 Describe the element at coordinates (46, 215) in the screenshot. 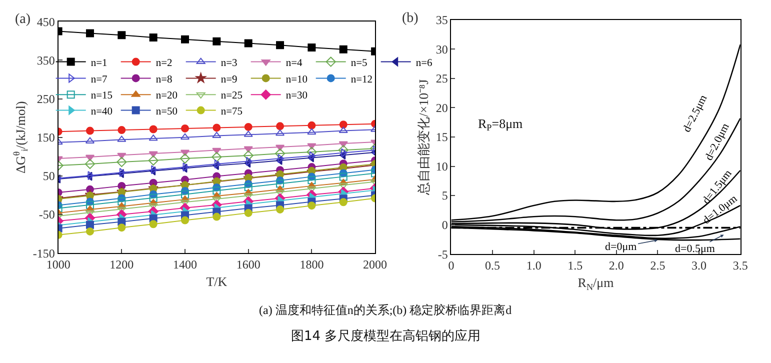

I see `y-tick-label: -50` at that location.